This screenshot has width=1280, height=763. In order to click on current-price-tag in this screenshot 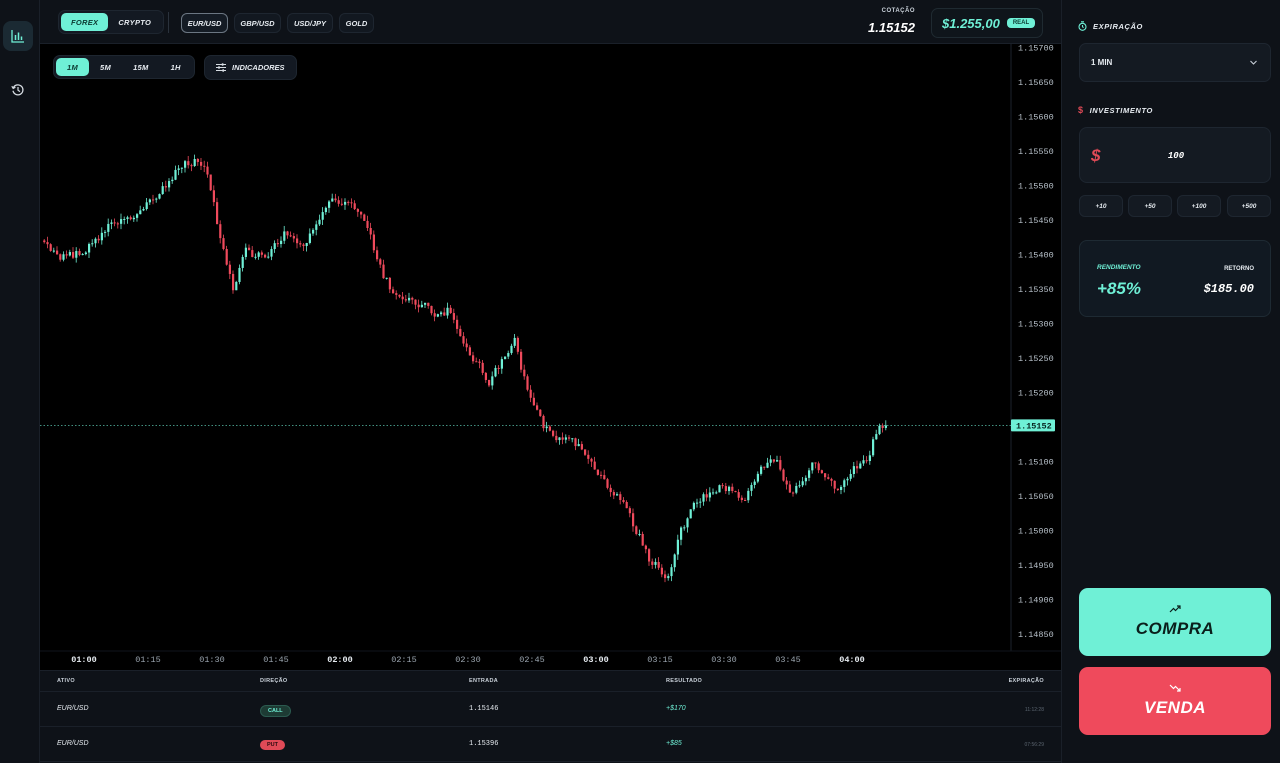, I will do `click(1033, 425)`.